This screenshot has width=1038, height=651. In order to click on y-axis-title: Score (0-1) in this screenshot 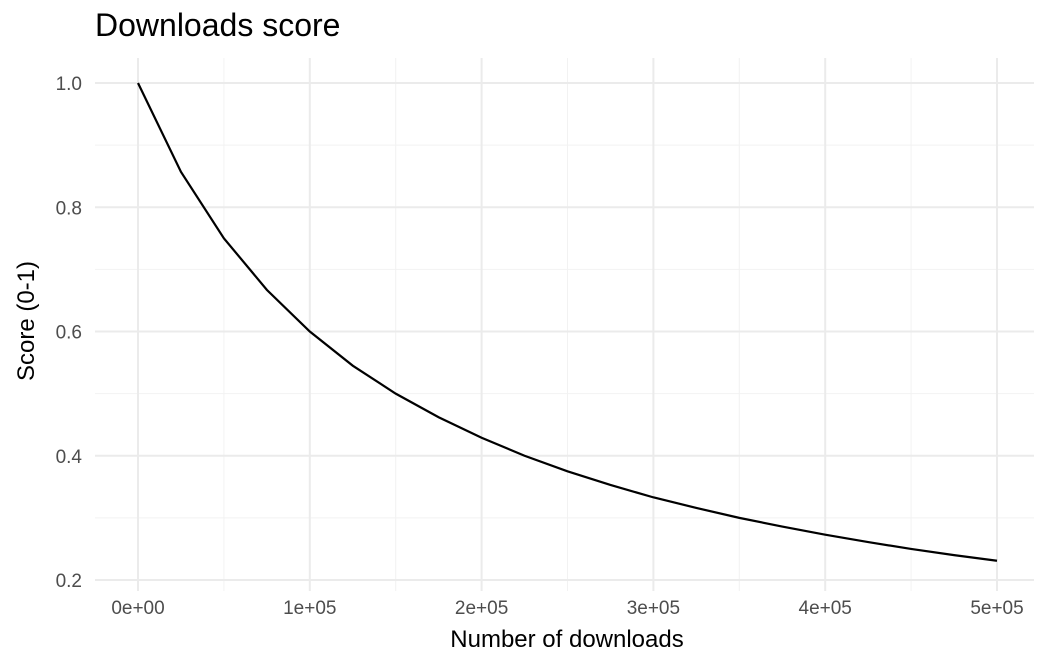, I will do `click(26, 321)`.